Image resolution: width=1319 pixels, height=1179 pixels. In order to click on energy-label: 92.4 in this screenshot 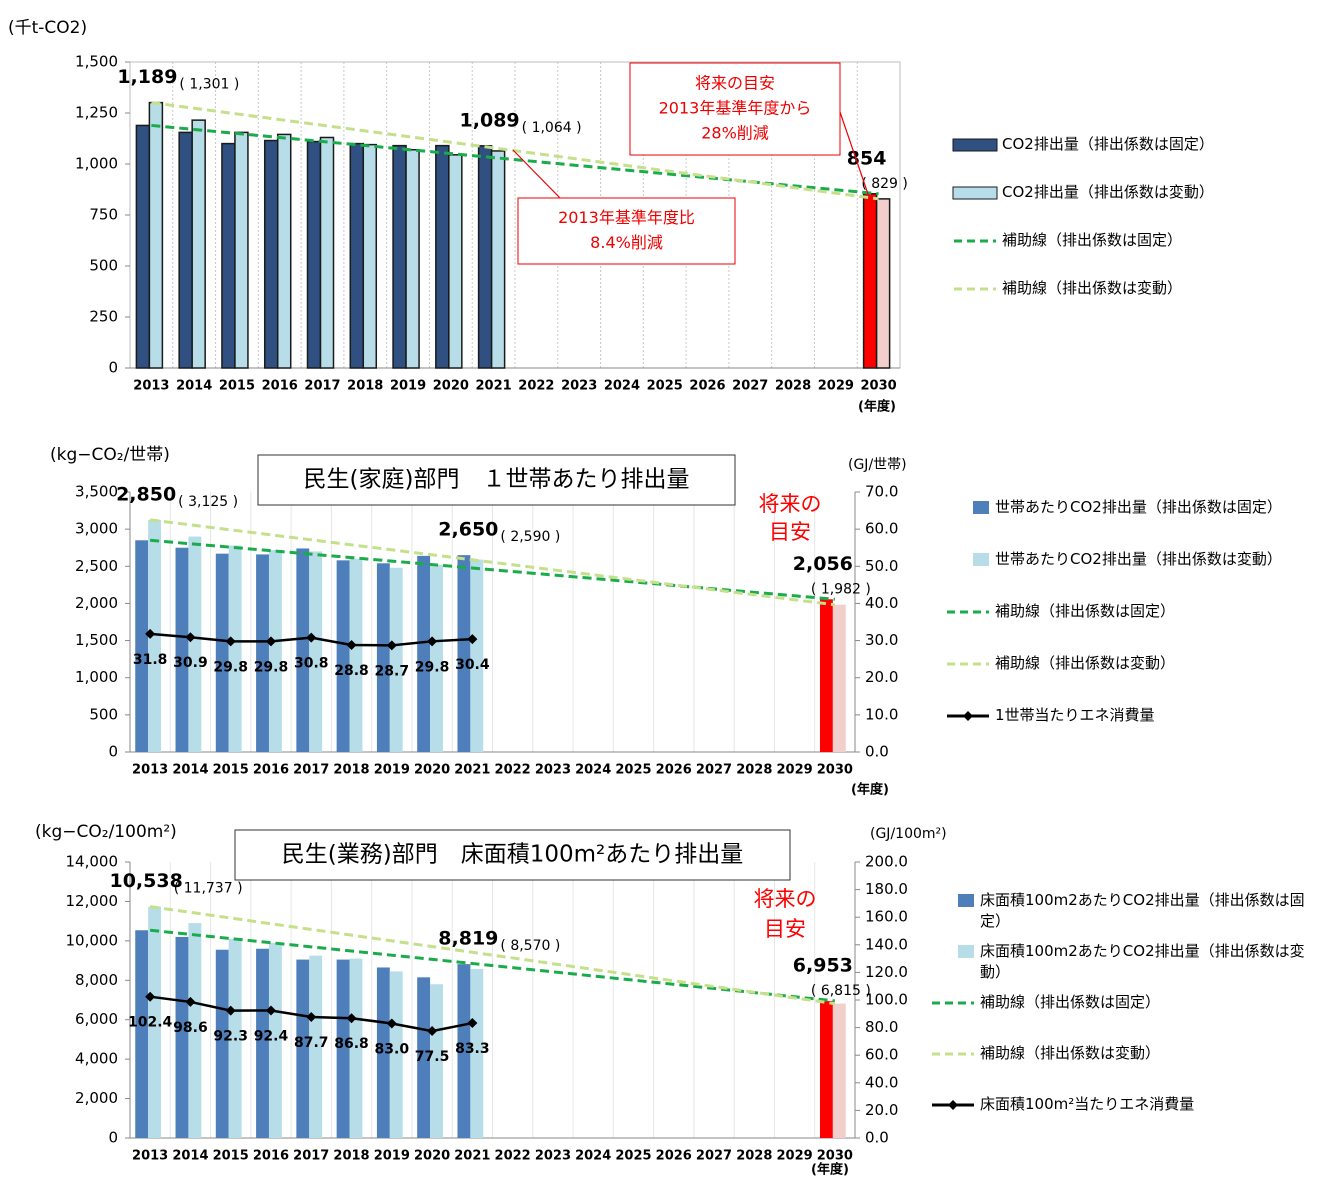, I will do `click(271, 1036)`.